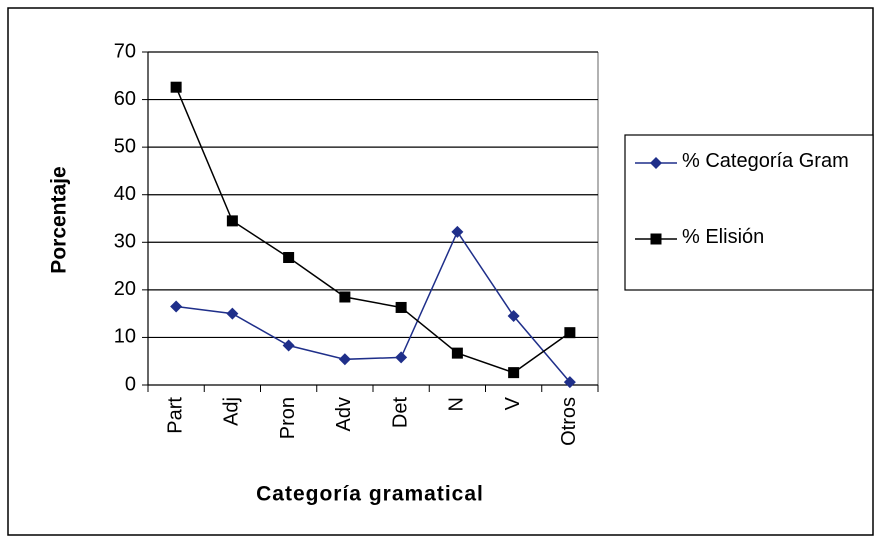  I want to click on legend-text: % Categoría Gram, so click(765, 161).